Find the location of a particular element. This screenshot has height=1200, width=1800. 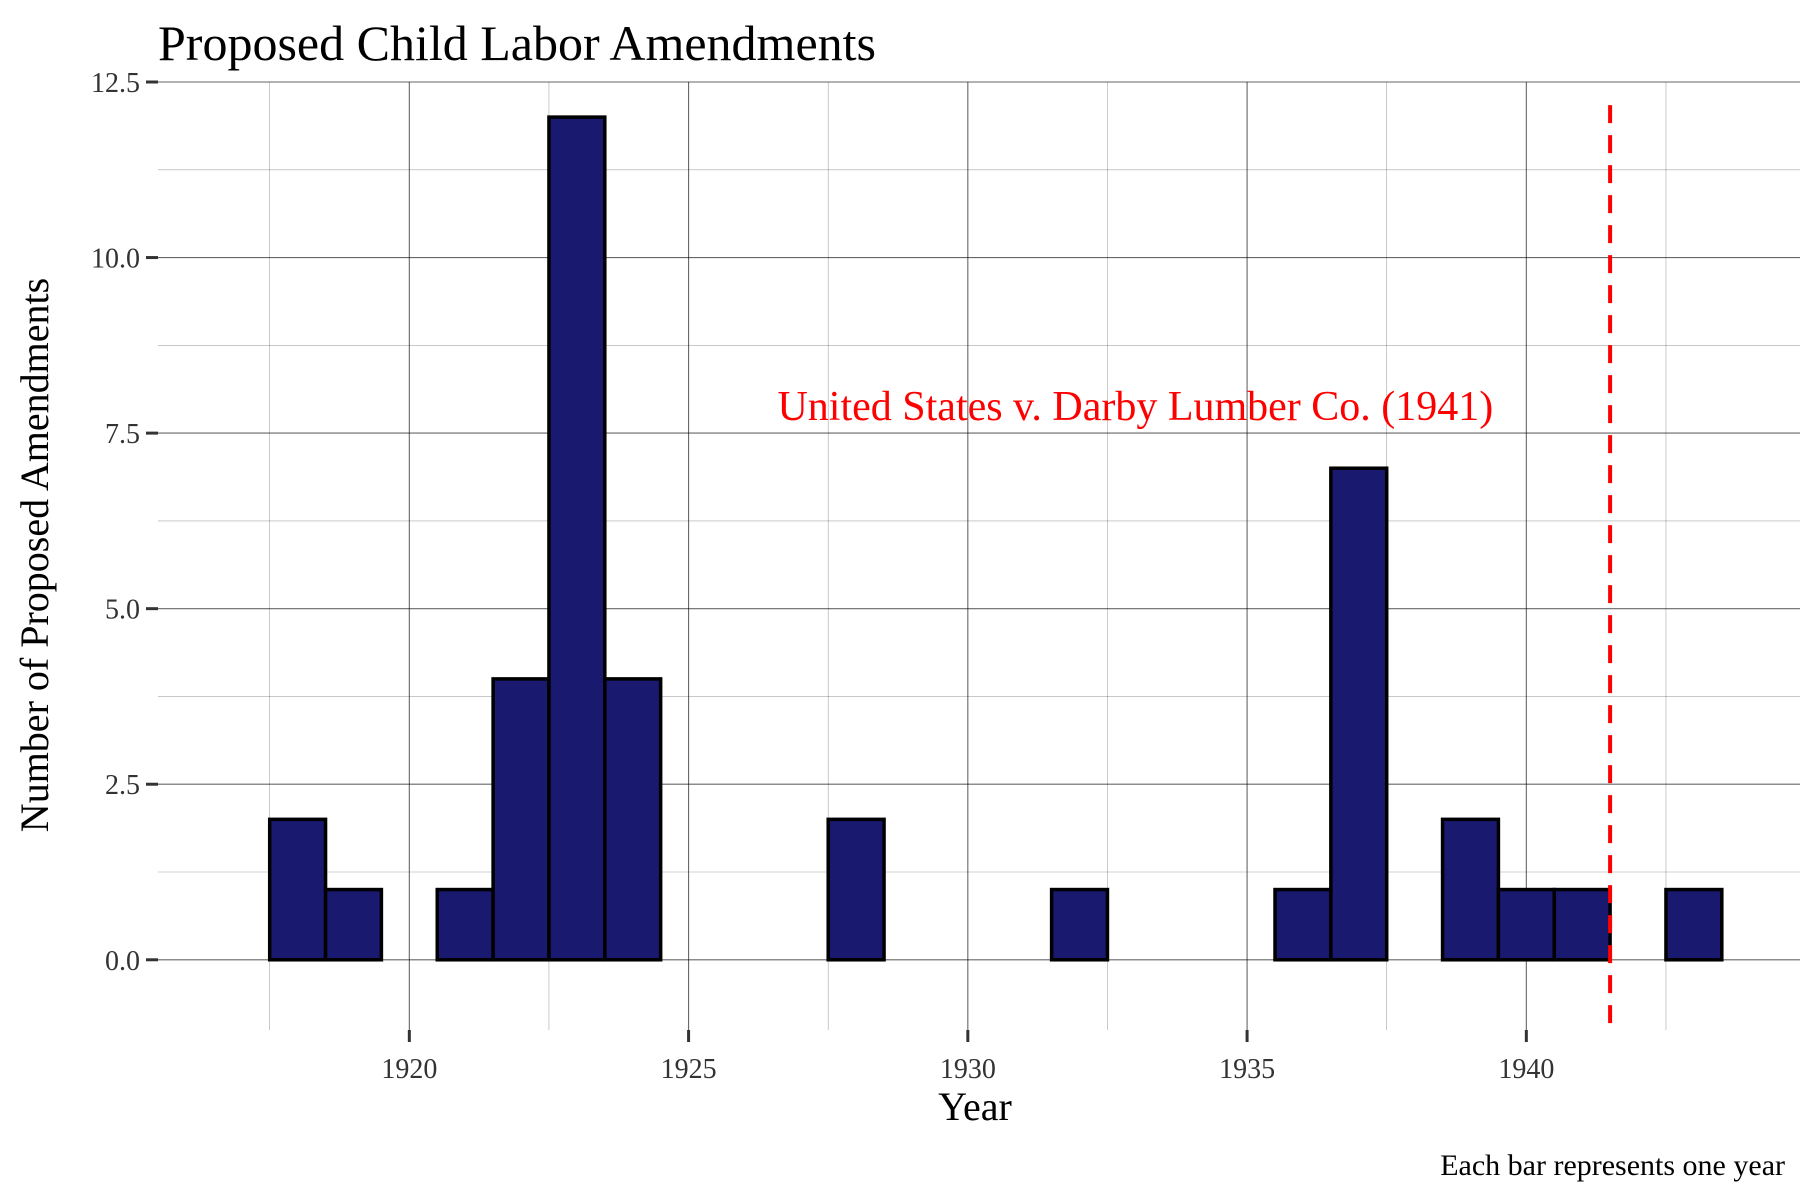

x-axis-title: Year is located at coordinates (975, 1106).